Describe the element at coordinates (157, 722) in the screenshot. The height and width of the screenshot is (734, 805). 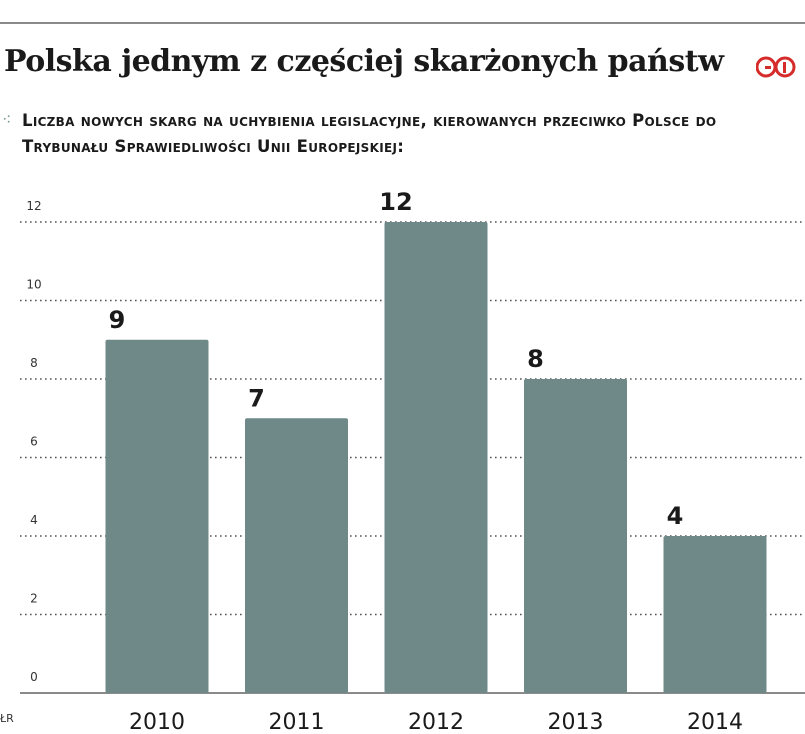
I see `x-tick-label: 2010` at that location.